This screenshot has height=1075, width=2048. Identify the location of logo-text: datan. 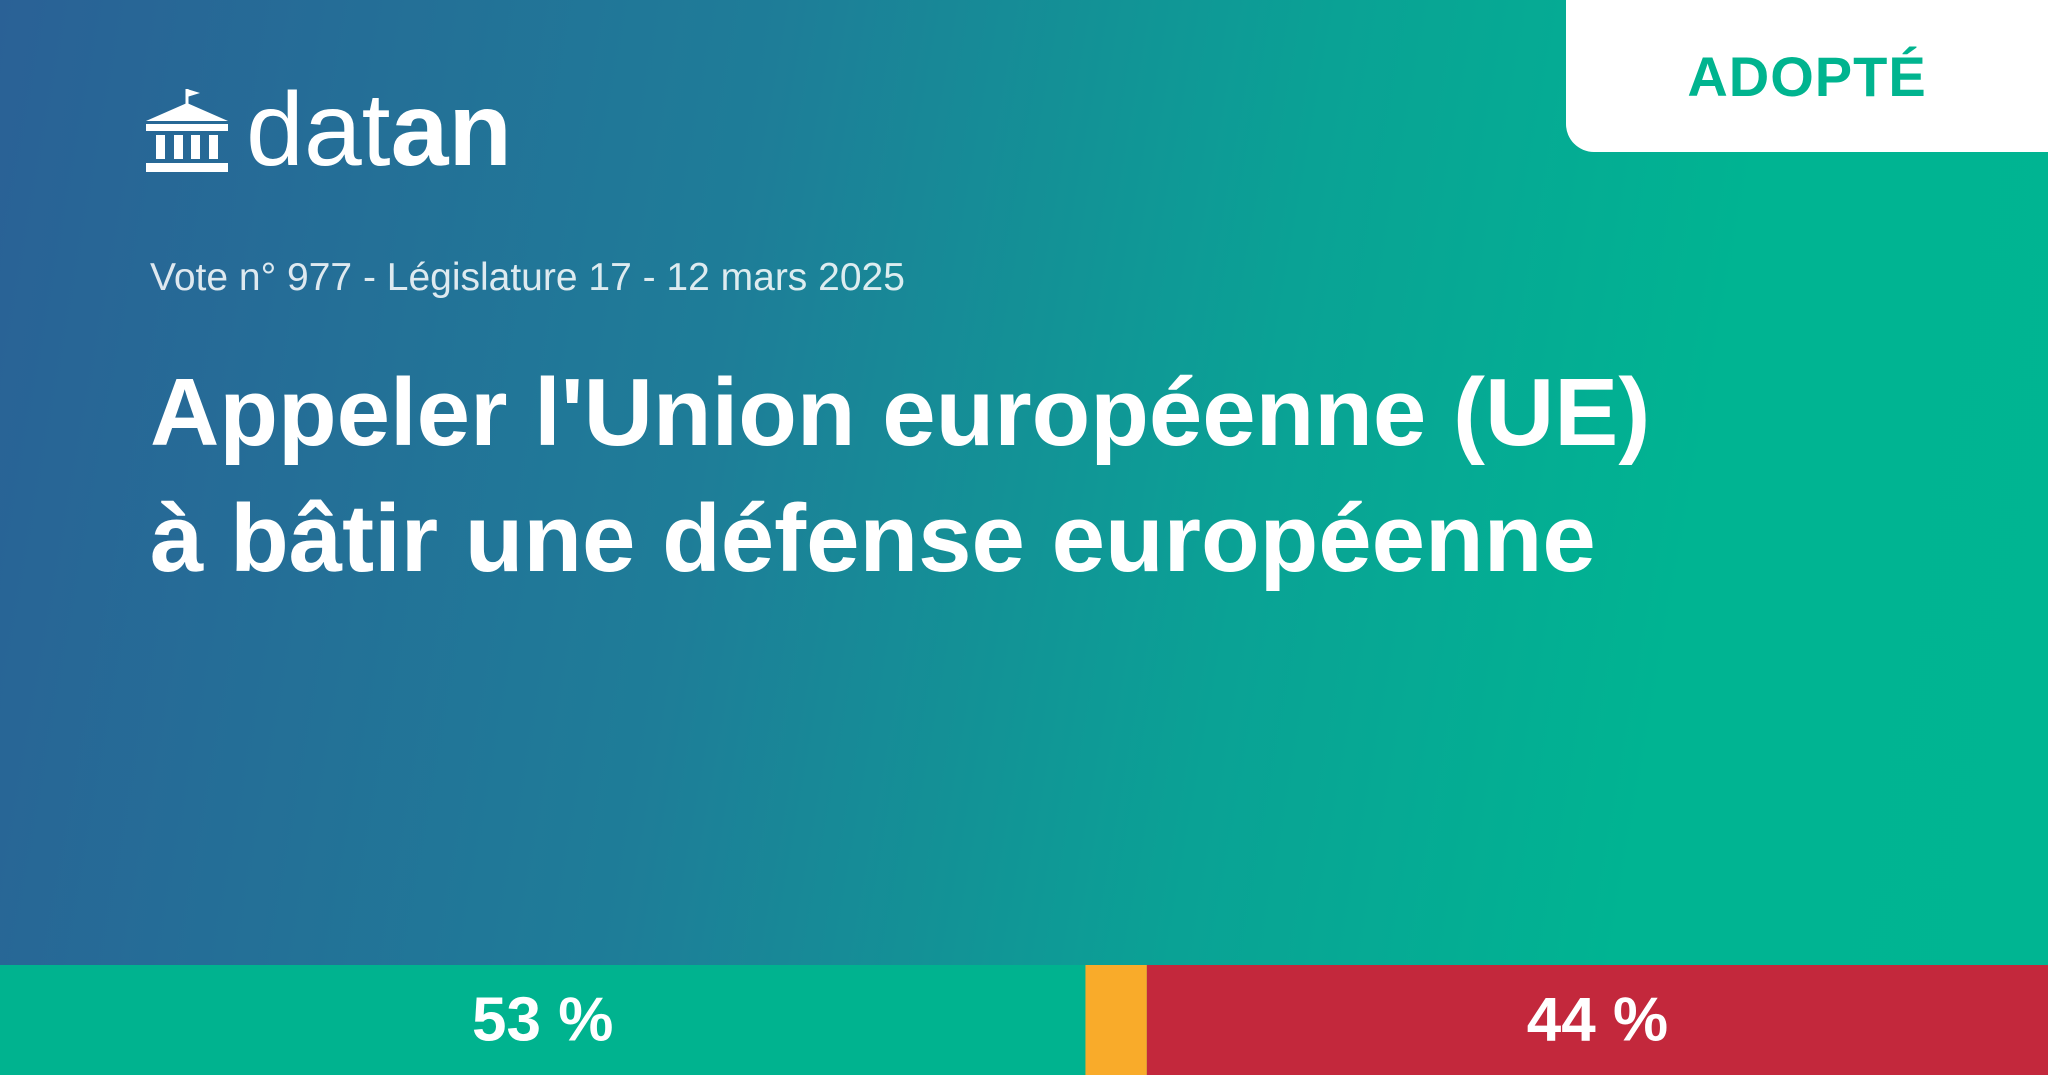
(379, 130).